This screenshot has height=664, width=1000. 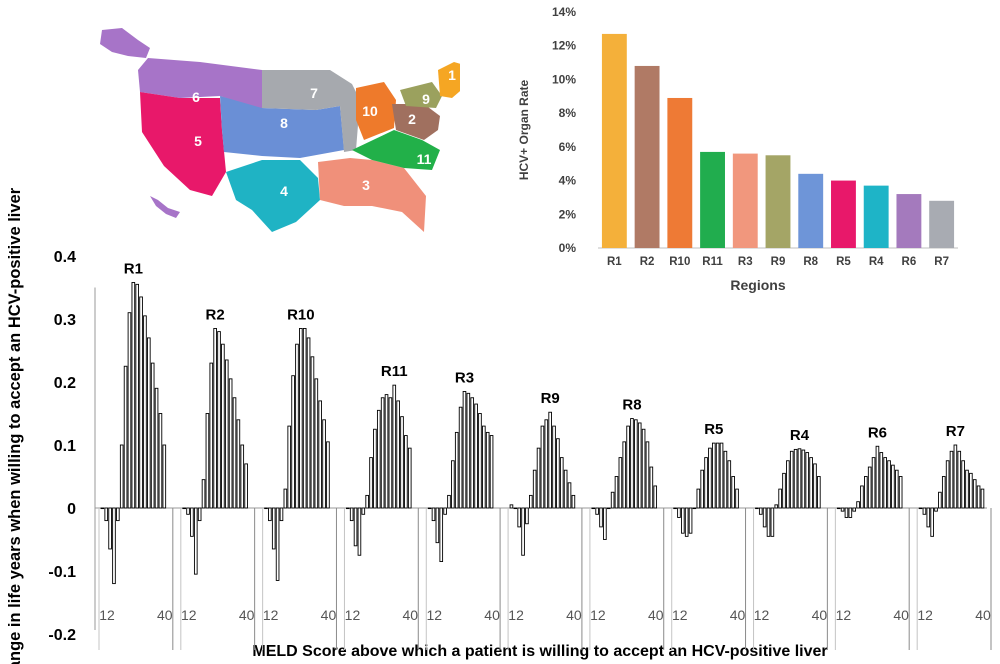 What do you see at coordinates (301, 314) in the screenshot?
I see `region-label-R10: R10` at bounding box center [301, 314].